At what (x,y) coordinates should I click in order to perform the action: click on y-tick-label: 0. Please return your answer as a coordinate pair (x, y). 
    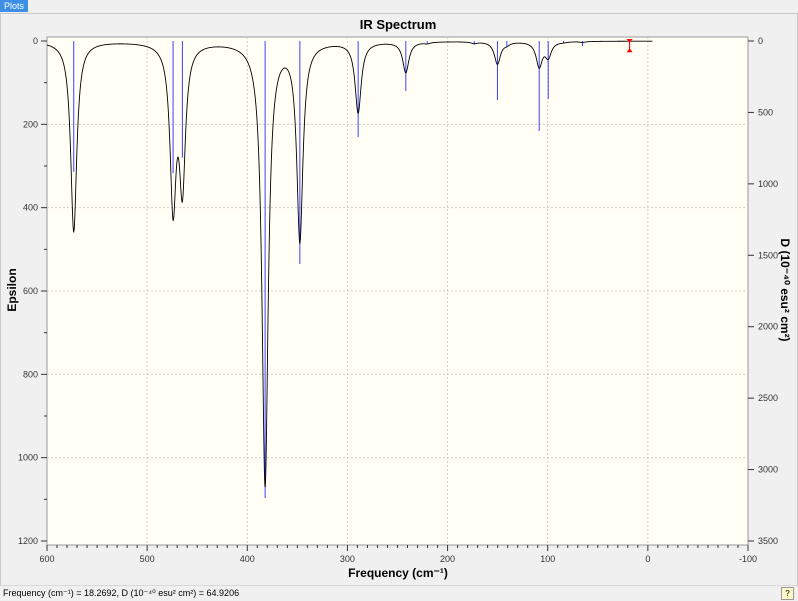
    Looking at the image, I should click on (35, 41).